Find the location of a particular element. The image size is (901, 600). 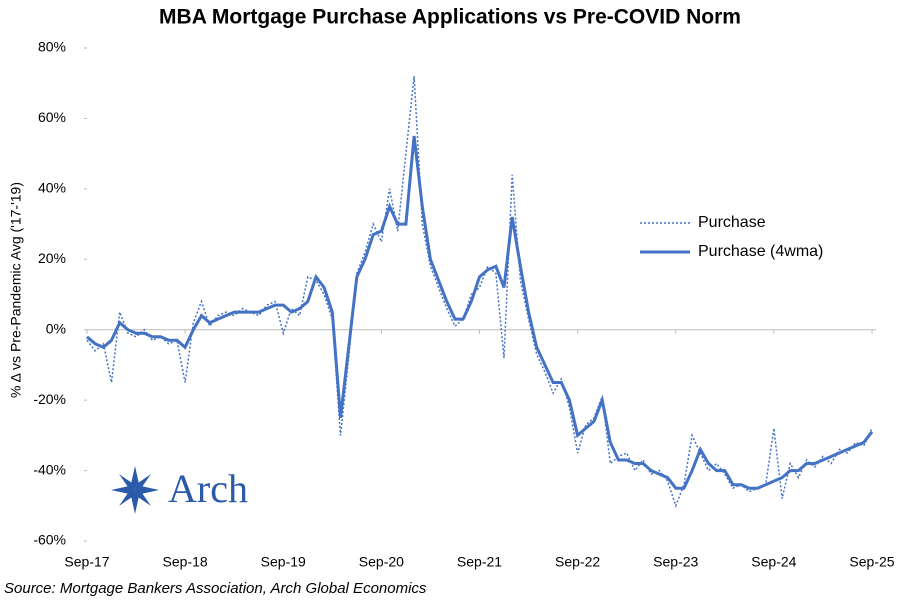

logo is located at coordinates (135, 490).